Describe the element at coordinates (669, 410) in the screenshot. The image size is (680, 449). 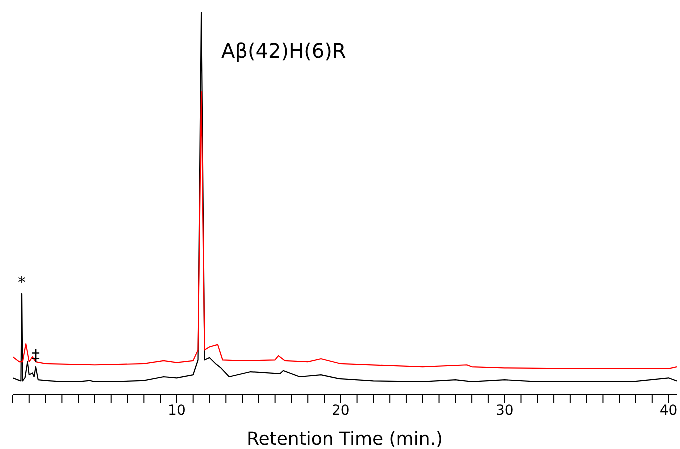
I see `x-tick-label: 40` at that location.